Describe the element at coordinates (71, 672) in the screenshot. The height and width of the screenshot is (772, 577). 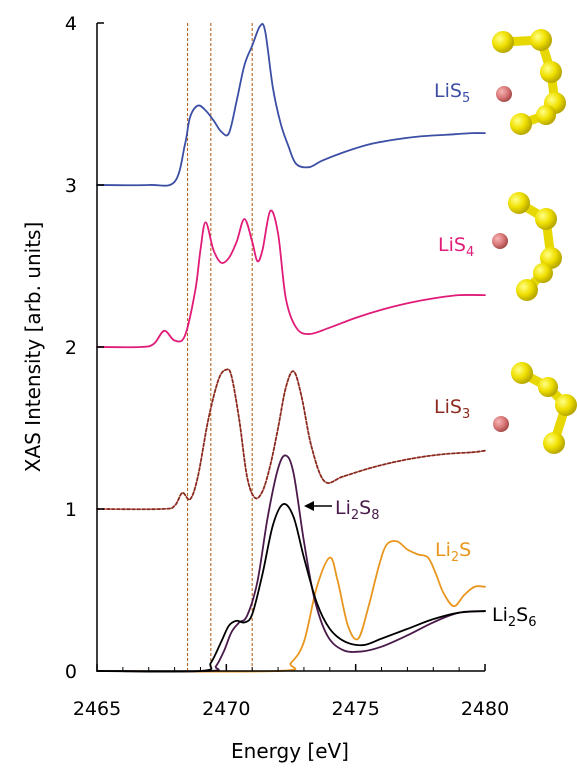
I see `y-tick-label: 0` at that location.